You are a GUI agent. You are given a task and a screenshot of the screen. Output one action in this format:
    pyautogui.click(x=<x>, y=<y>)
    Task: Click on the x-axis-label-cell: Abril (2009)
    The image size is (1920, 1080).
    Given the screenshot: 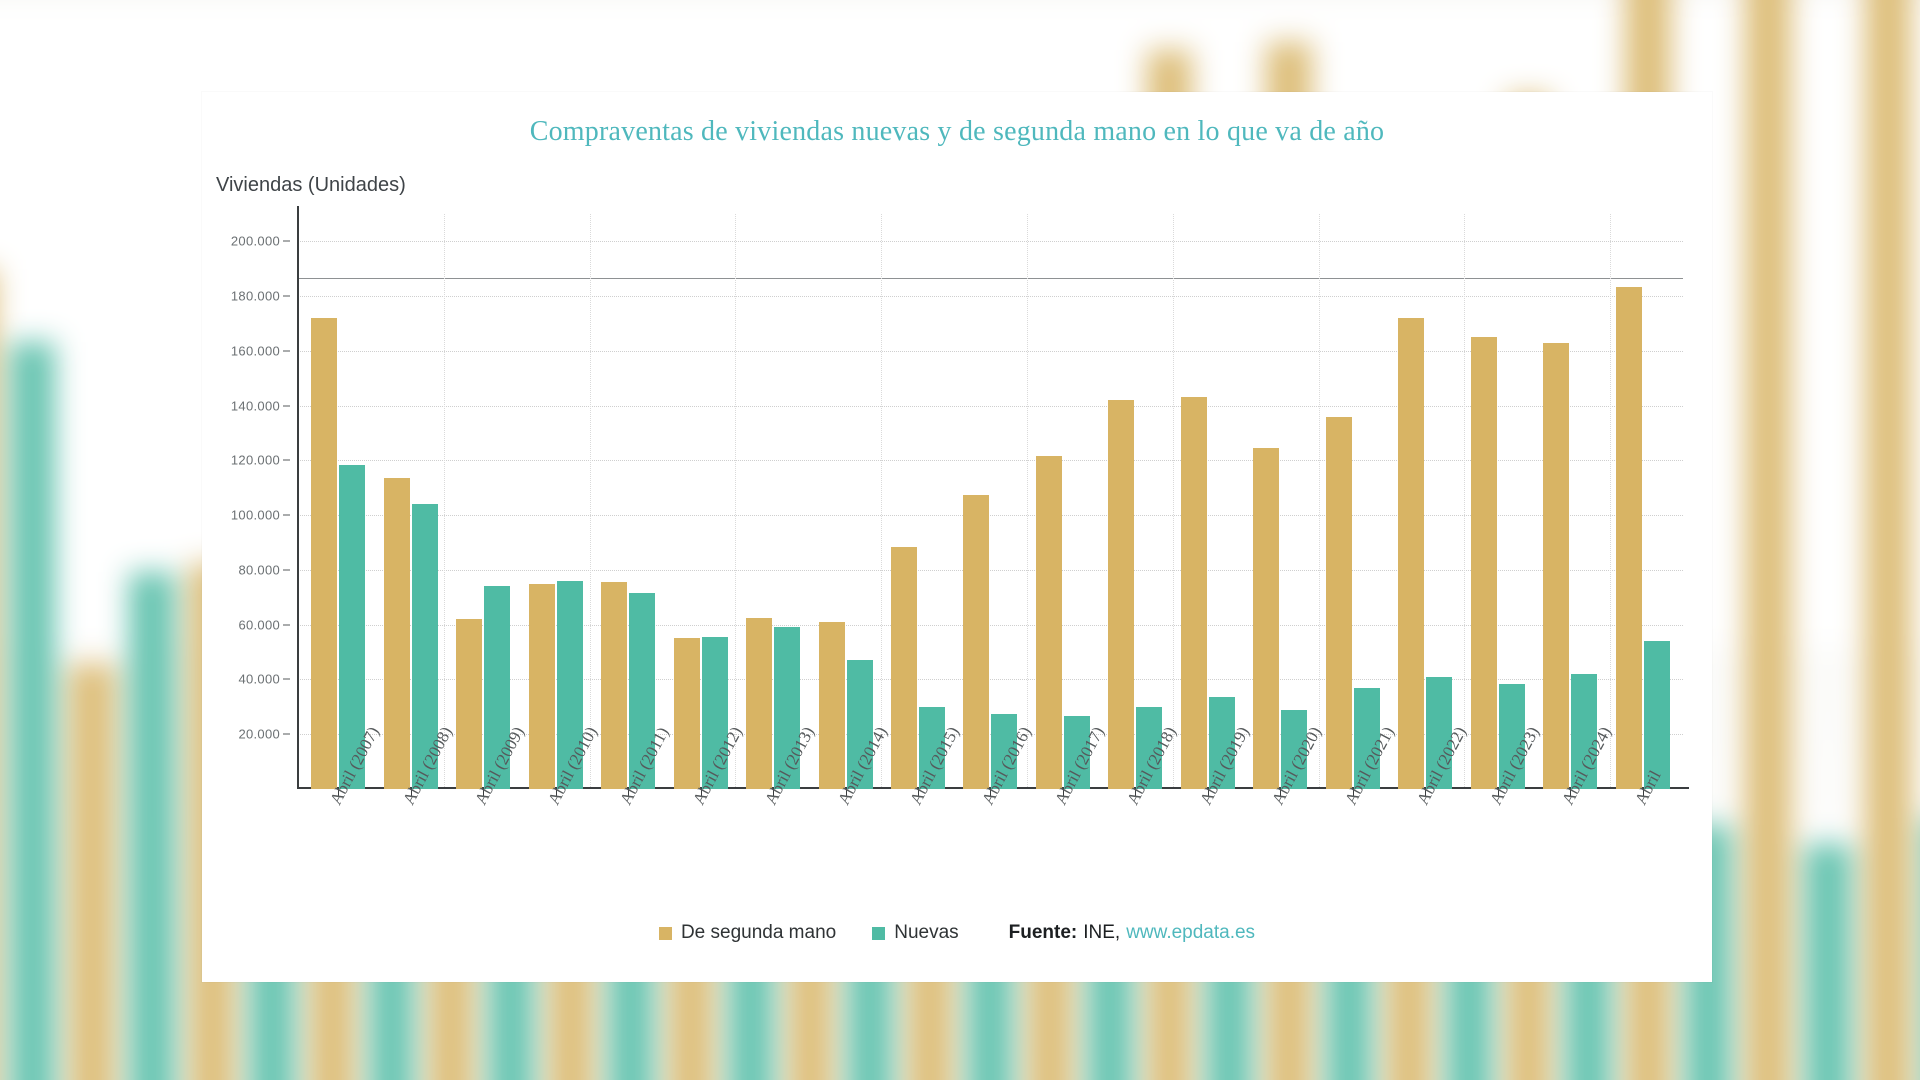 What is the action you would take?
    pyautogui.click(x=487, y=824)
    